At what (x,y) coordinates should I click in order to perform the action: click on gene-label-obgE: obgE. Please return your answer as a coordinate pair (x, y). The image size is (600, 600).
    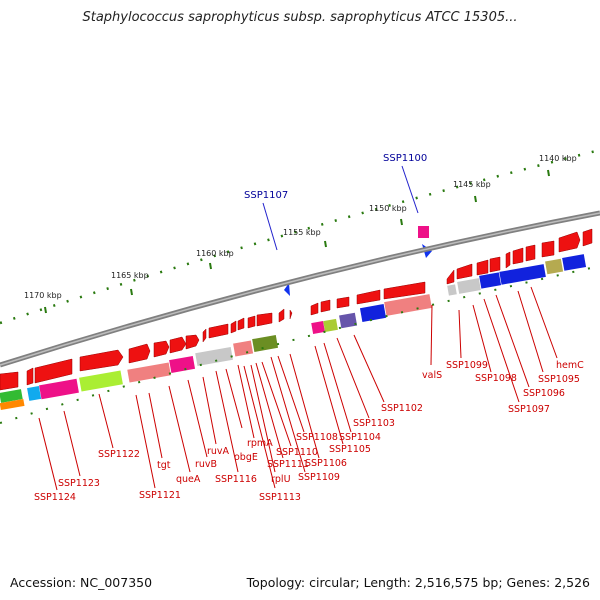
    Looking at the image, I should click on (246, 457).